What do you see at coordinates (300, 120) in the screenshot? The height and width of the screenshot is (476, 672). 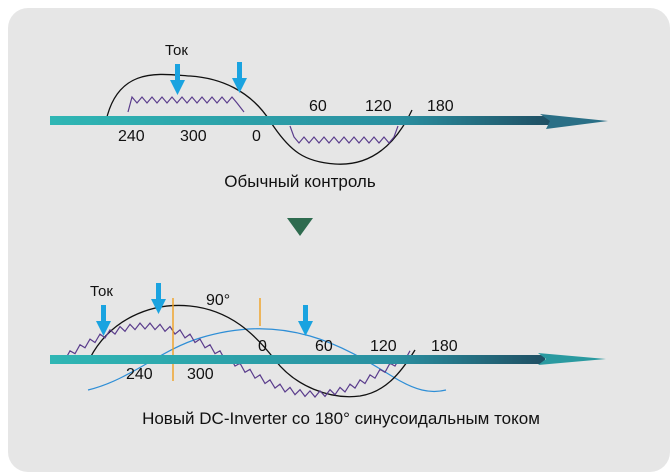 I see `top-axis-bar` at bounding box center [300, 120].